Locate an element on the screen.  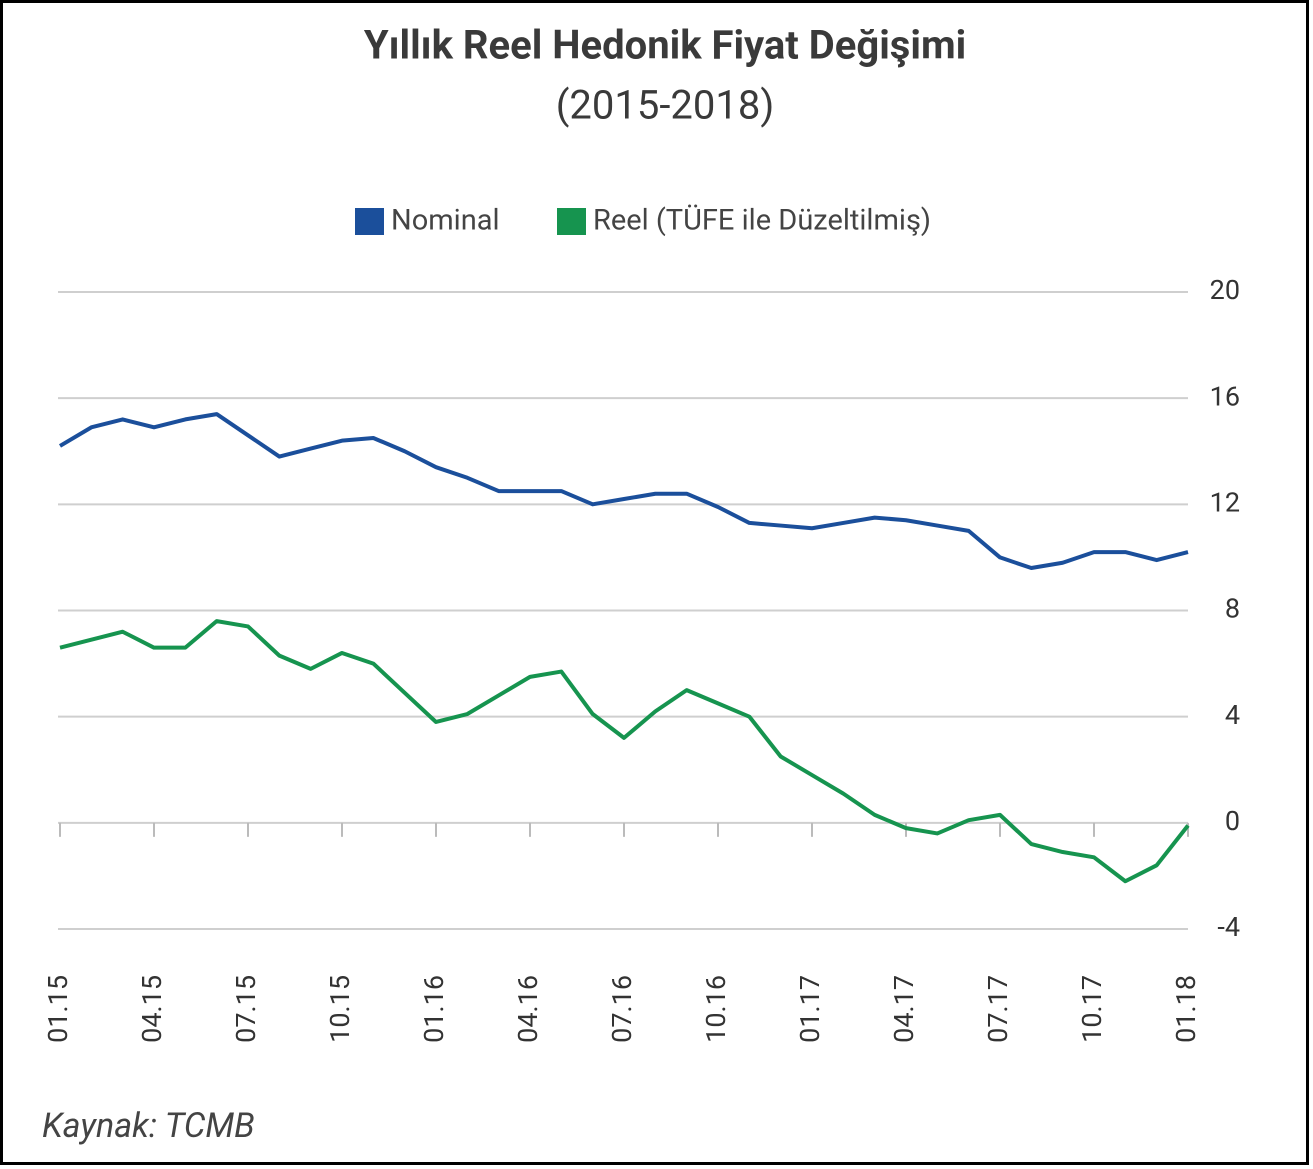
legend-label: Reel (TÜFE ile Düzeltilmiş) is located at coordinates (762, 220).